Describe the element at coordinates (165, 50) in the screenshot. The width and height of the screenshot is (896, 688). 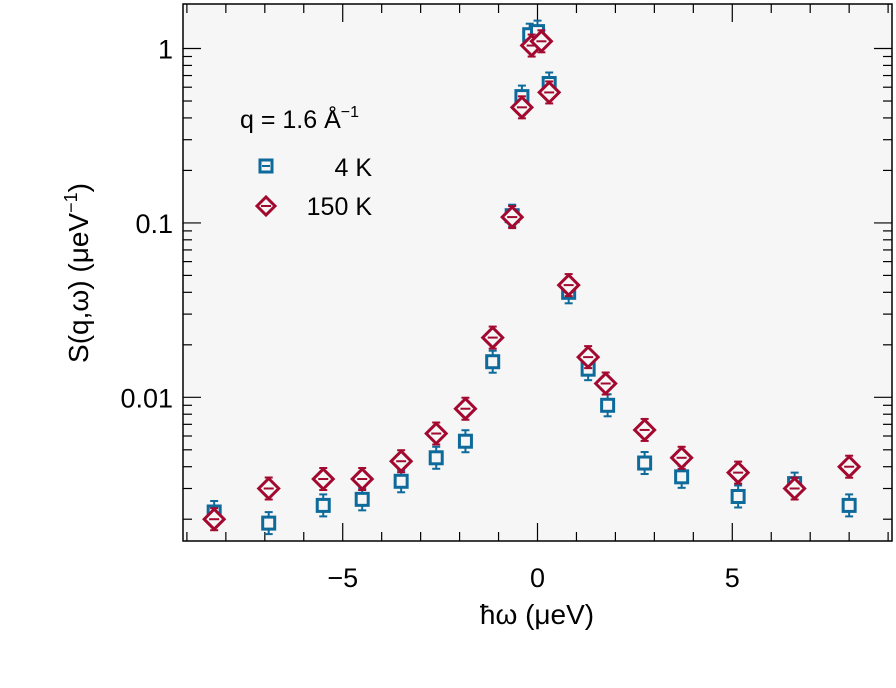
I see `y-tick-label: 1` at that location.